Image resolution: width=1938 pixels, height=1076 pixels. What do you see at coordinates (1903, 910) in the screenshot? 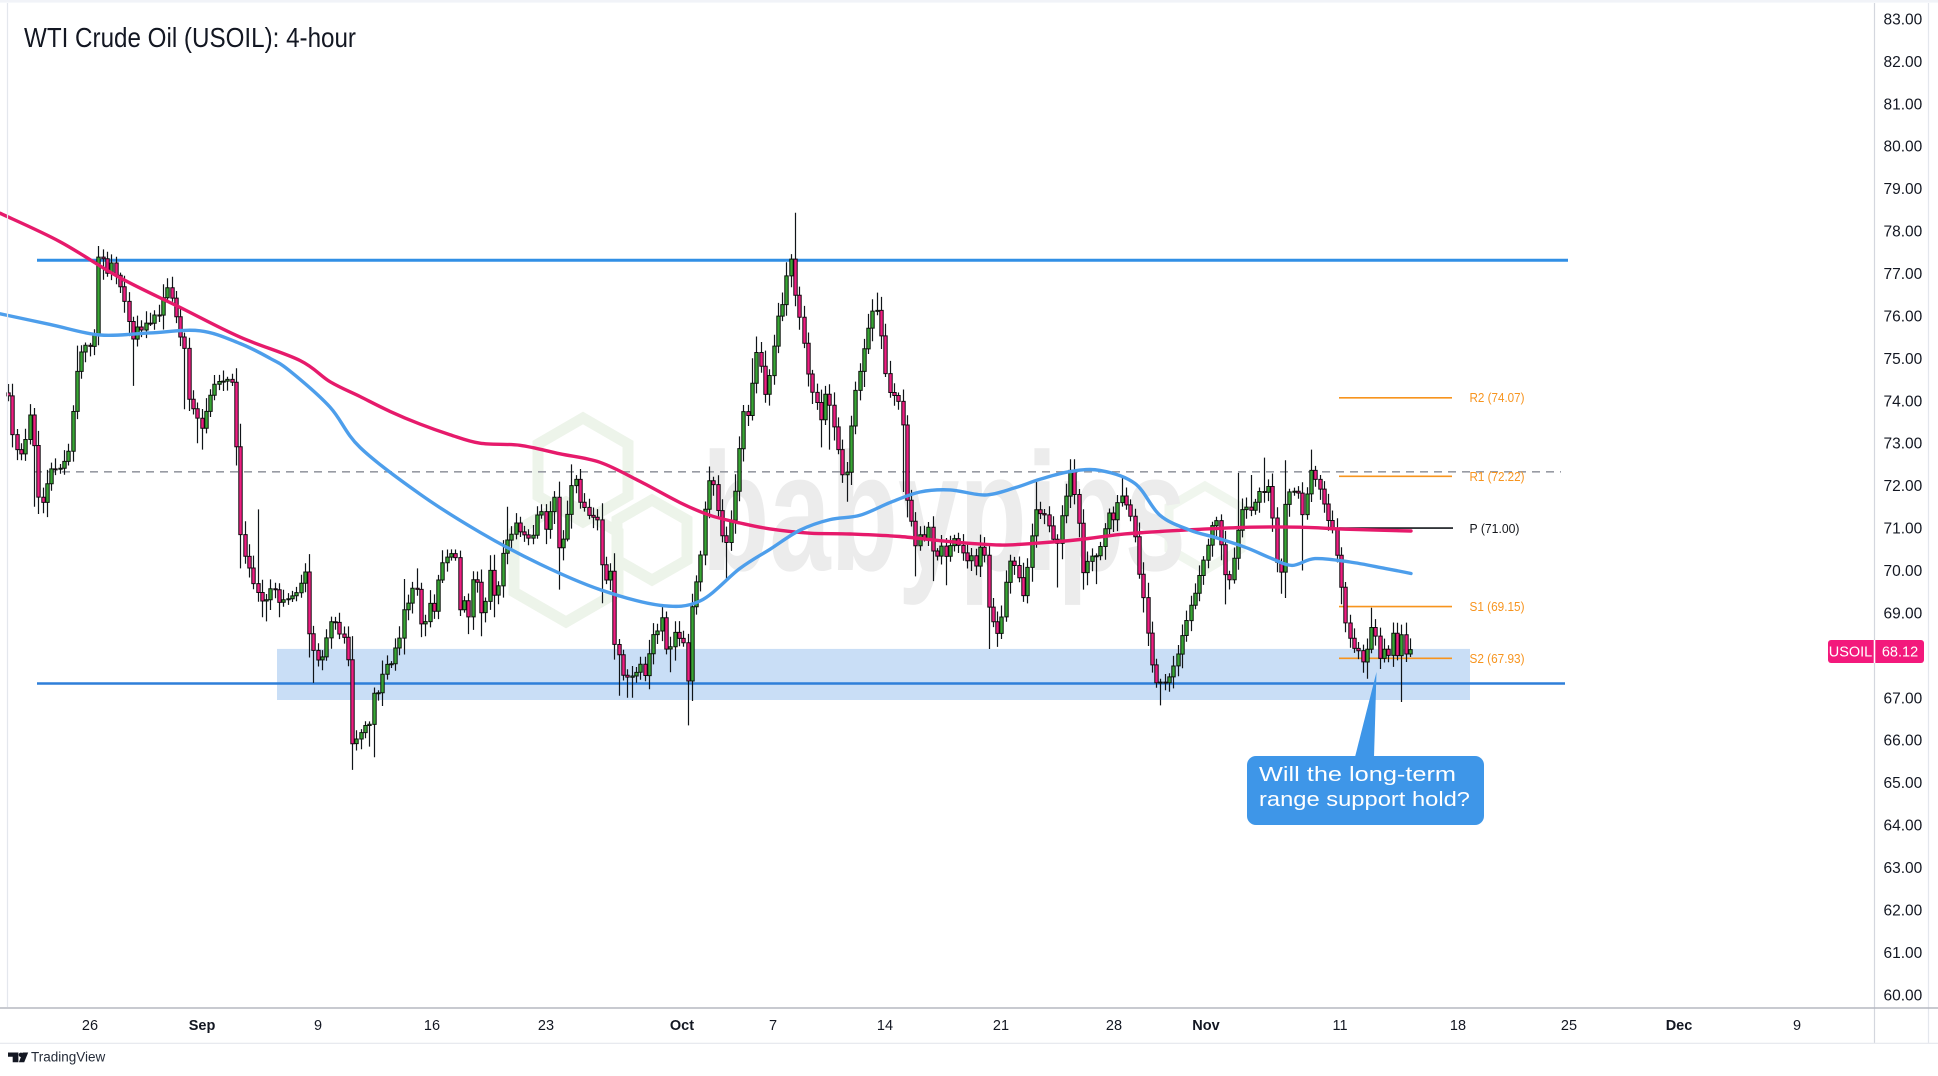
I see `svg-text: 62.00` at bounding box center [1903, 910].